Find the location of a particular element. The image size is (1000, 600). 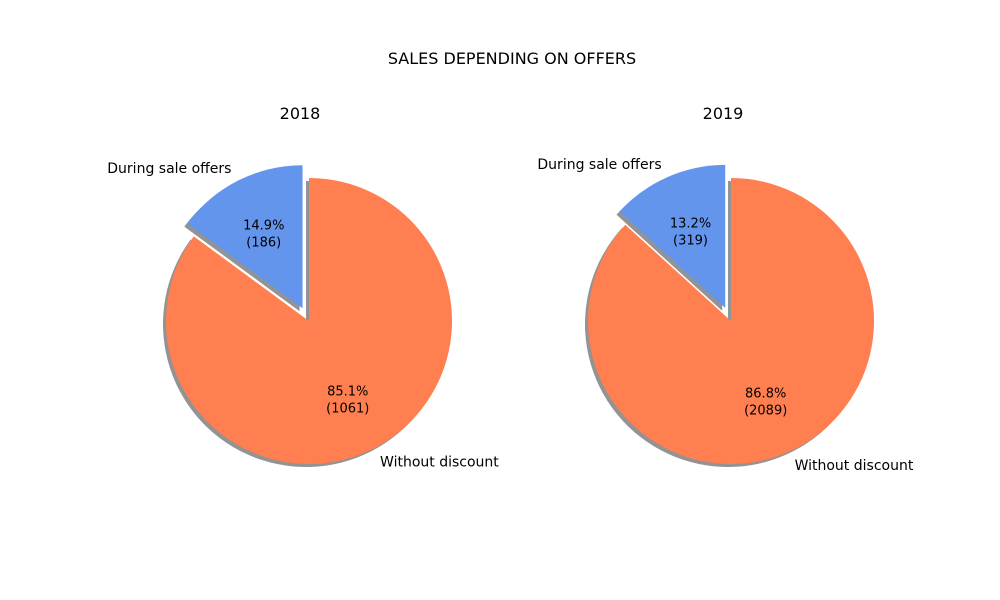

subplot-title-2019: 2019 is located at coordinates (723, 113).